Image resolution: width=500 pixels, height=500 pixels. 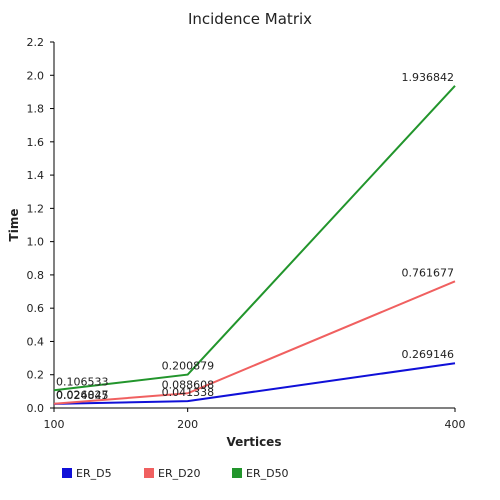 I want to click on legend: ER_D5 ER_D20 ER_D50, so click(x=175, y=473).